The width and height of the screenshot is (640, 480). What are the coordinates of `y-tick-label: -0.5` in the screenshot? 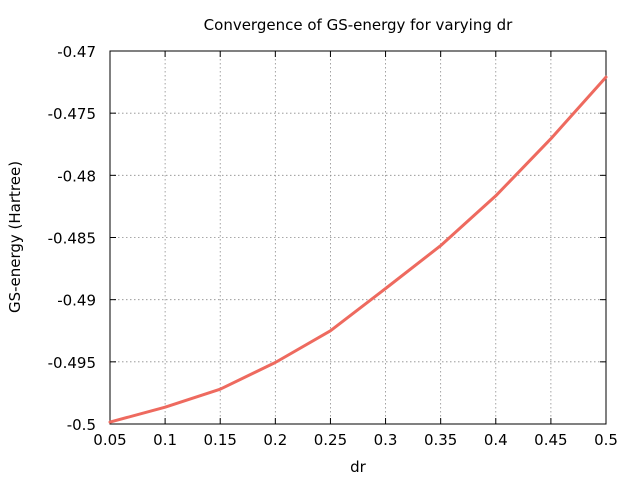 It's located at (81, 425).